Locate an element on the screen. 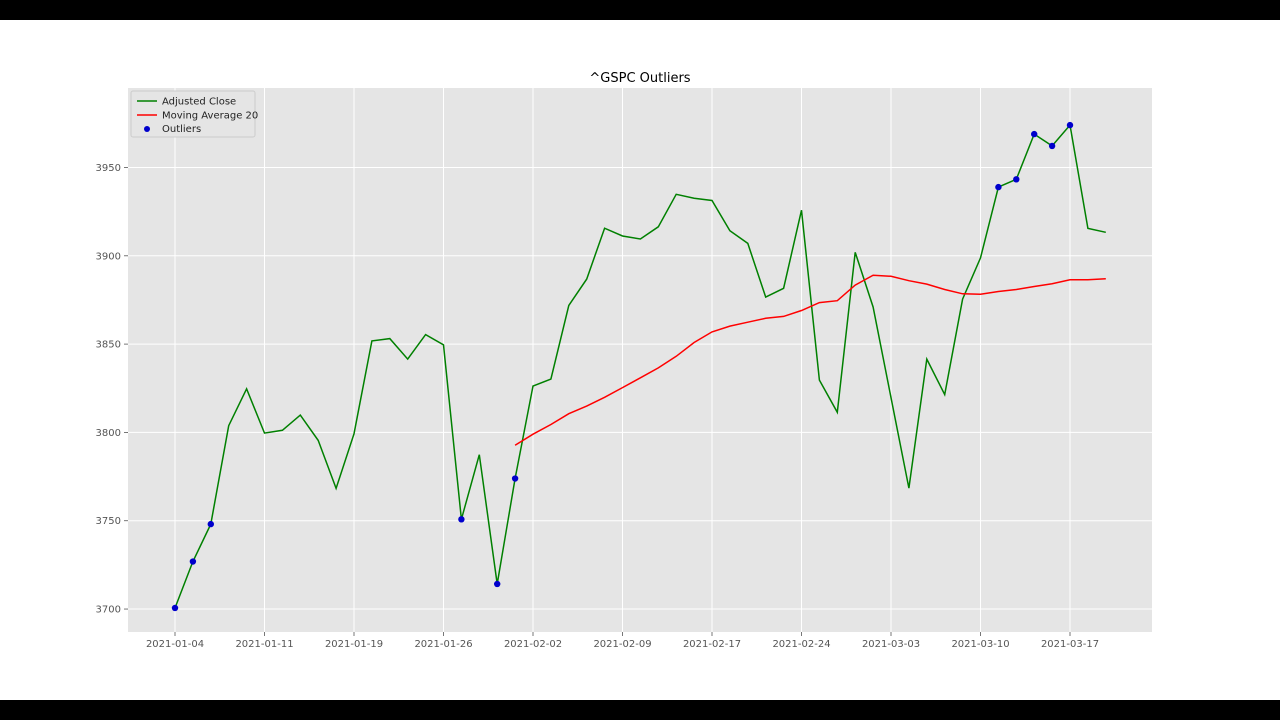  x-tick-label: 2021-01-26 is located at coordinates (443, 644).